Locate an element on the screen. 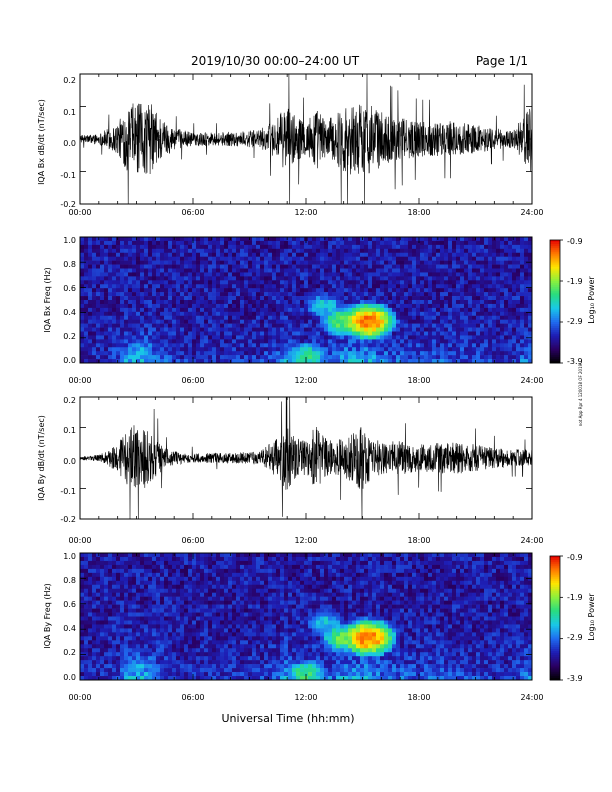 The height and width of the screenshot is (792, 612). colorbar-segment is located at coordinates (555, 348).